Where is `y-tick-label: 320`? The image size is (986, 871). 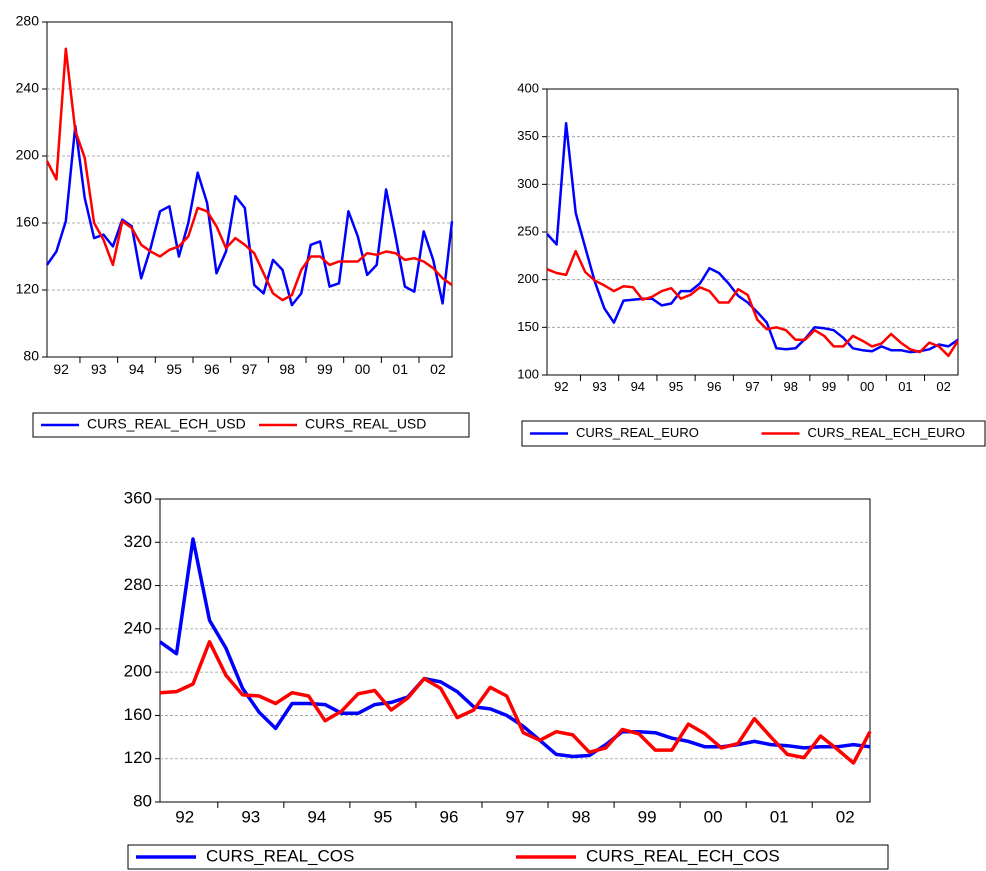 y-tick-label: 320 is located at coordinates (138, 541).